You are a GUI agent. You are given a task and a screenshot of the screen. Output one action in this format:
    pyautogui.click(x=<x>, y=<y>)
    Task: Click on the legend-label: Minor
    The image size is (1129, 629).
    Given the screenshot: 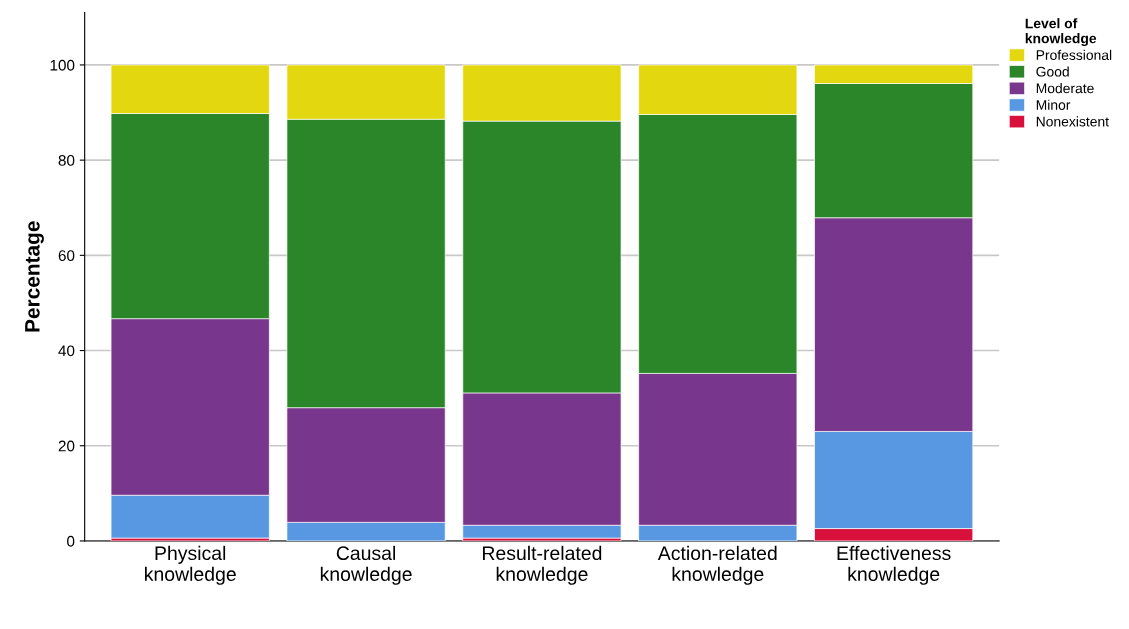 What is the action you would take?
    pyautogui.click(x=1053, y=104)
    